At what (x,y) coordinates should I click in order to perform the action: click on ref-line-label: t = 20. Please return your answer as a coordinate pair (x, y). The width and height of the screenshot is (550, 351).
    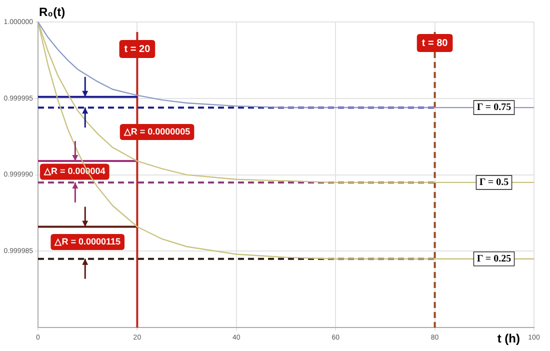
    Looking at the image, I should click on (137, 49).